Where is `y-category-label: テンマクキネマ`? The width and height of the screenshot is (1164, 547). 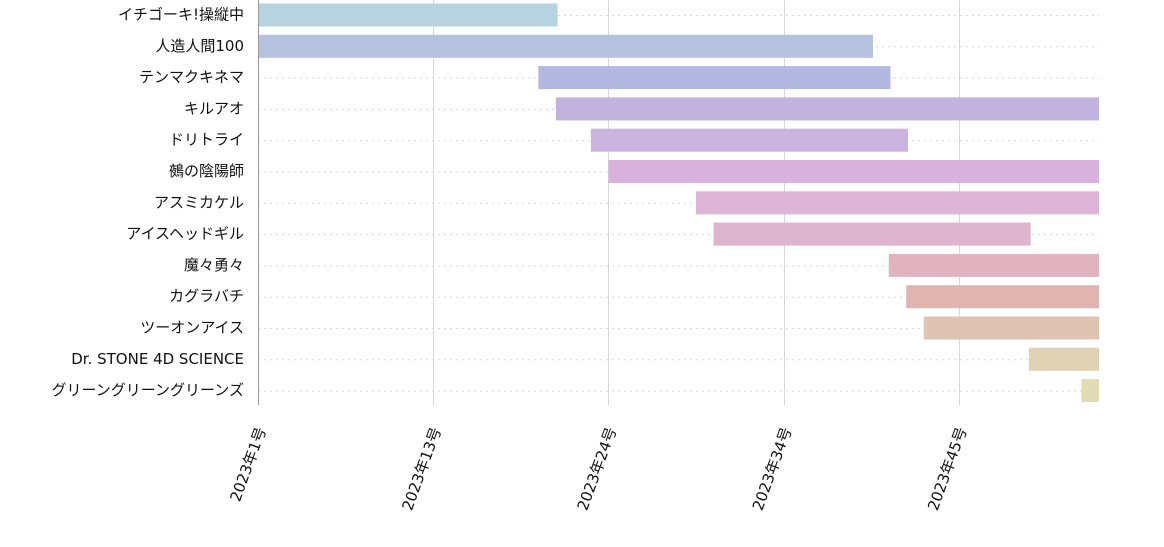 y-category-label: テンマクキネマ is located at coordinates (191, 77).